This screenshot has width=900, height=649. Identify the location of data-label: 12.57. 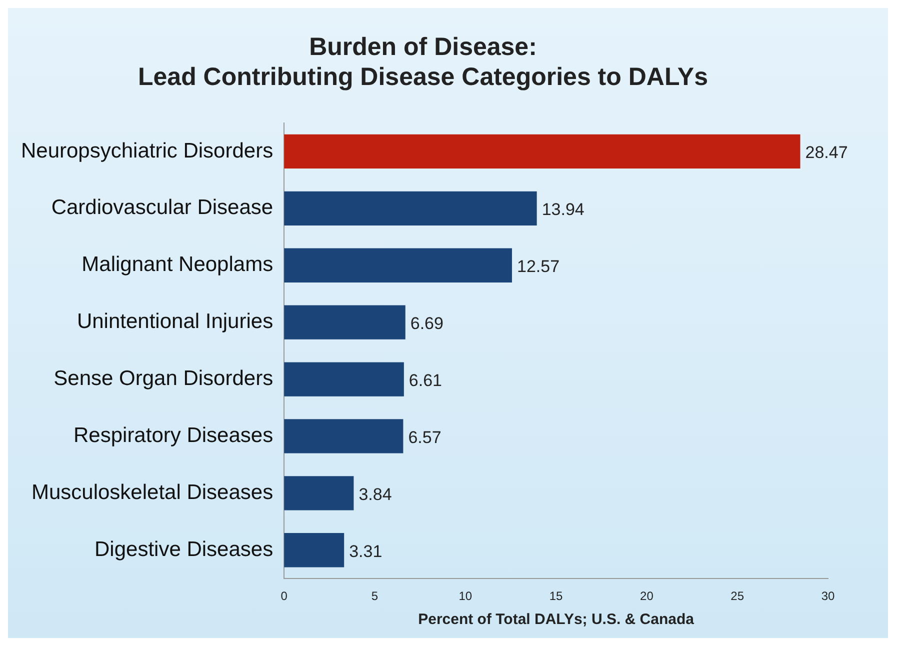
(538, 266).